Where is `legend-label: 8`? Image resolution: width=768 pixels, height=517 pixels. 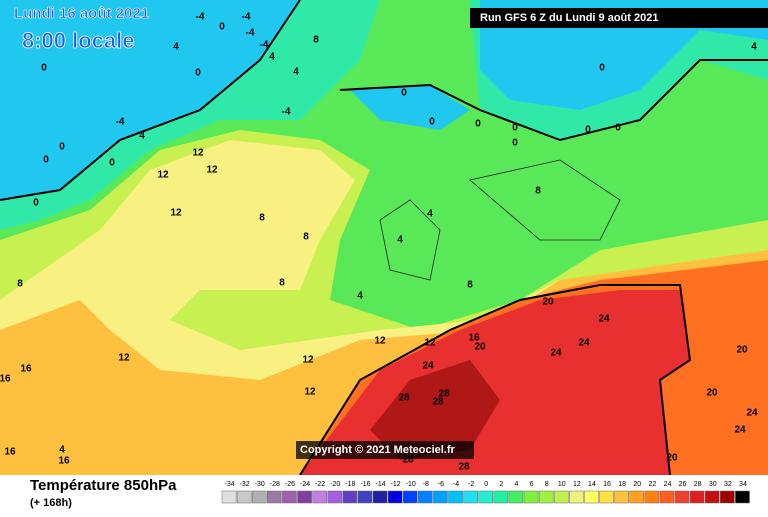 legend-label: 8 is located at coordinates (547, 484).